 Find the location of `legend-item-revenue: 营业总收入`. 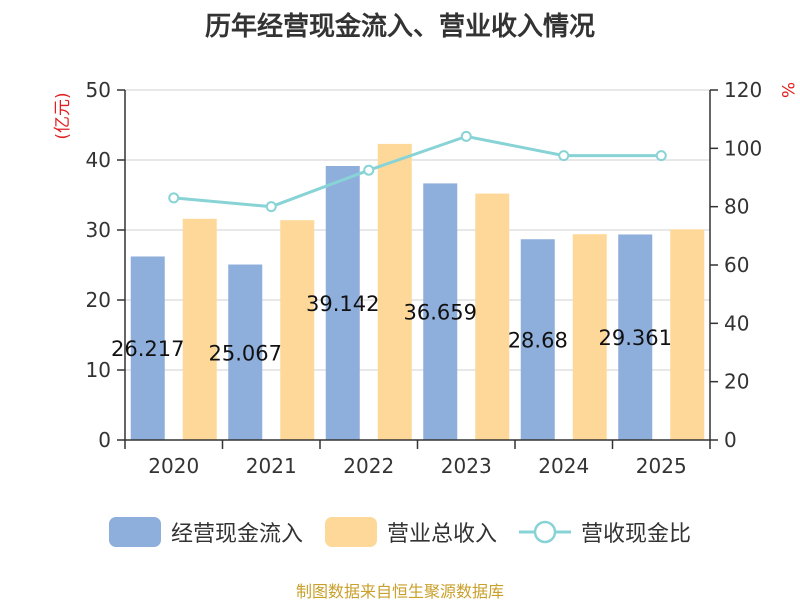

legend-item-revenue: 营业总收入 is located at coordinates (410, 532).